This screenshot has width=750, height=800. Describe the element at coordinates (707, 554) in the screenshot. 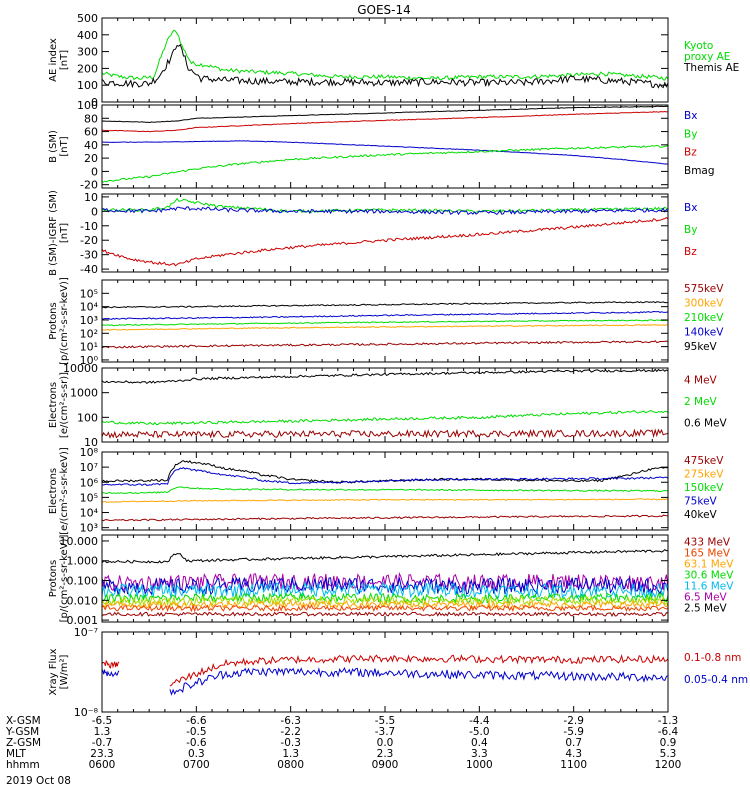

I see `legend-entry: 165 MeV` at that location.